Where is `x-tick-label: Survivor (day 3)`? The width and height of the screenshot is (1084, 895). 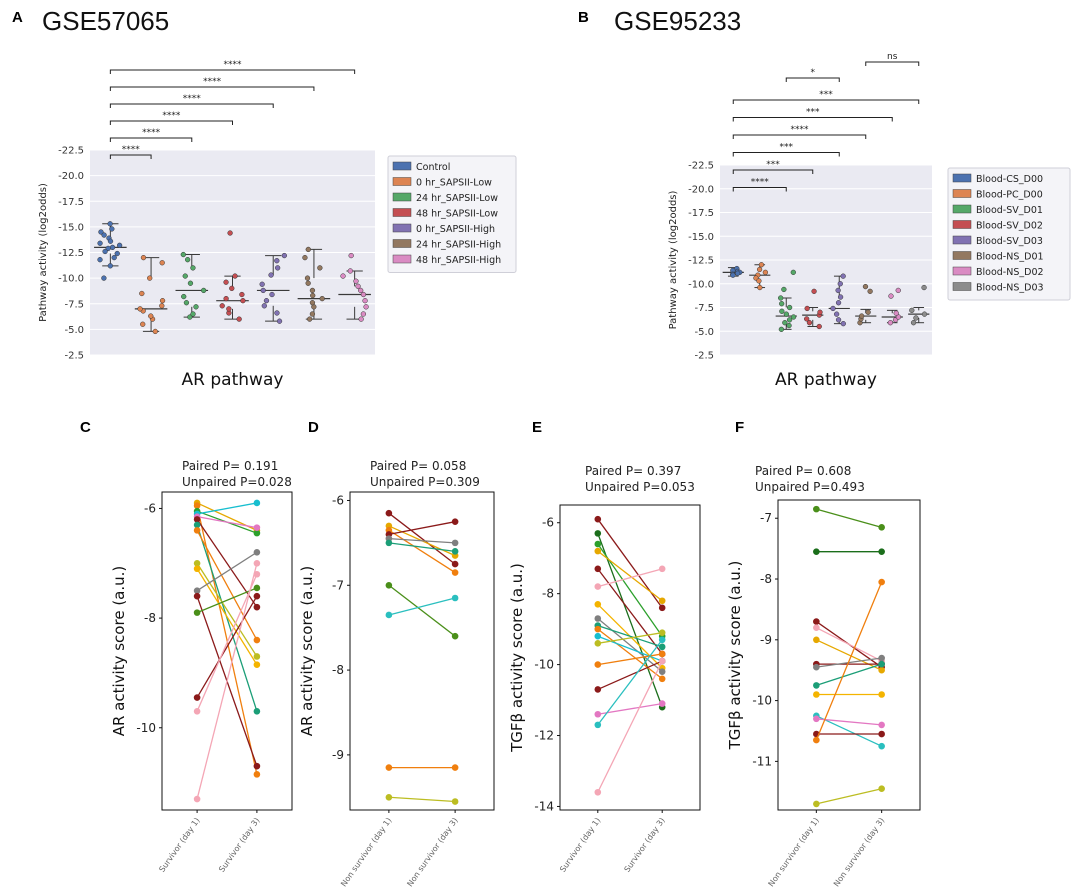 x-tick-label: Survivor (day 3) is located at coordinates (644, 845).